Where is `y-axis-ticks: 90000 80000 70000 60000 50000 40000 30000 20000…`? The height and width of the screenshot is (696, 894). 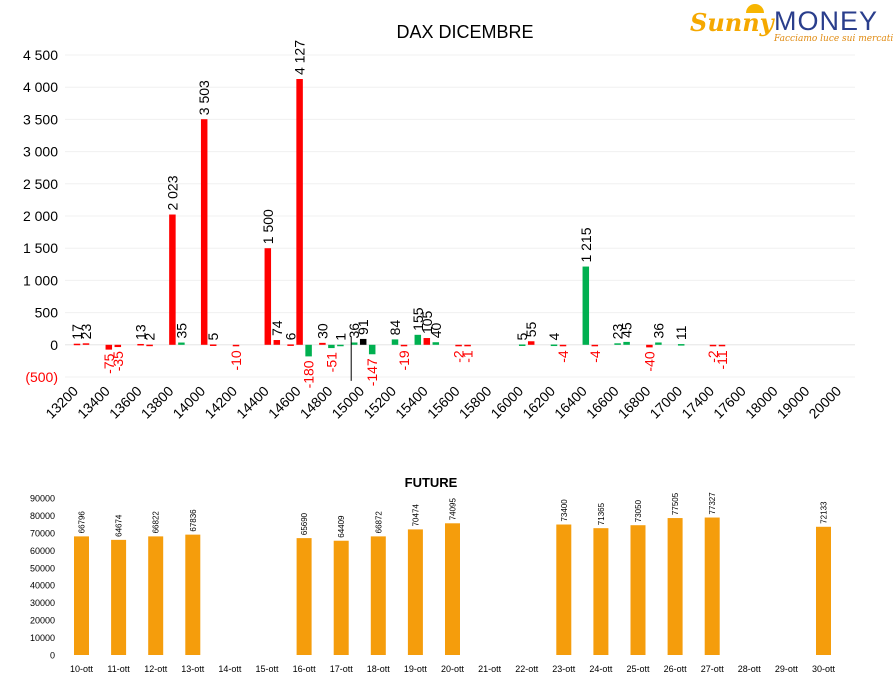
y-axis-ticks: 90000 80000 70000 60000 50000 40000 30000 20000… is located at coordinates (42, 577).